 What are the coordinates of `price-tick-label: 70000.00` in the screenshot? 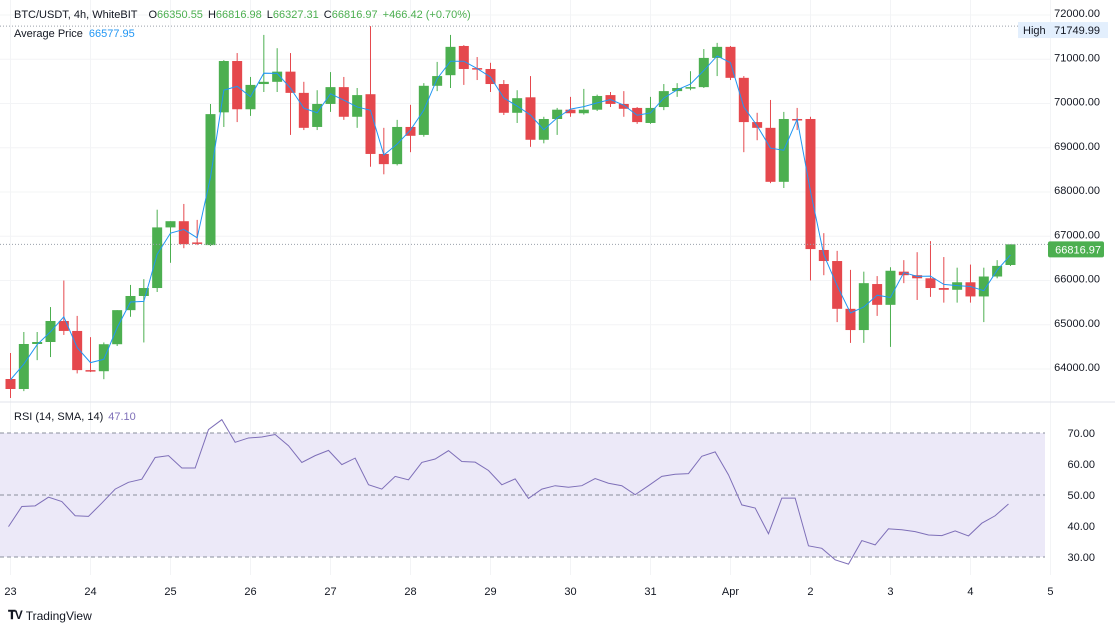 It's located at (1077, 103).